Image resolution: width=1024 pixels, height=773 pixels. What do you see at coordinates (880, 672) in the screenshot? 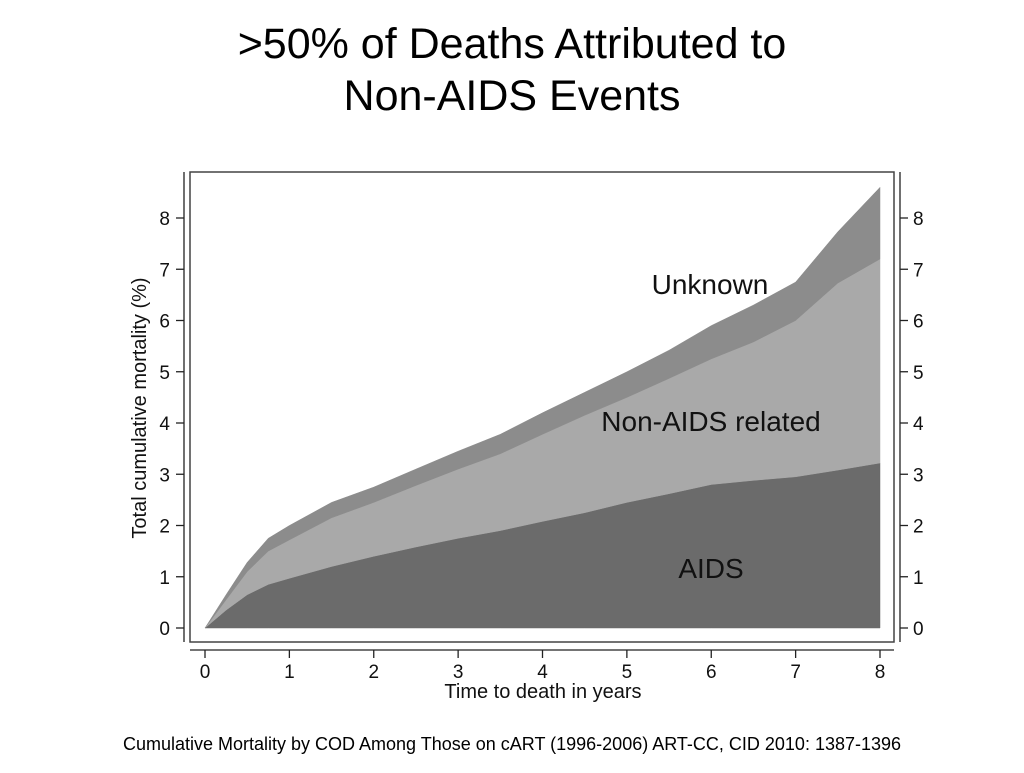
I see `x-tick-label: 8` at bounding box center [880, 672].